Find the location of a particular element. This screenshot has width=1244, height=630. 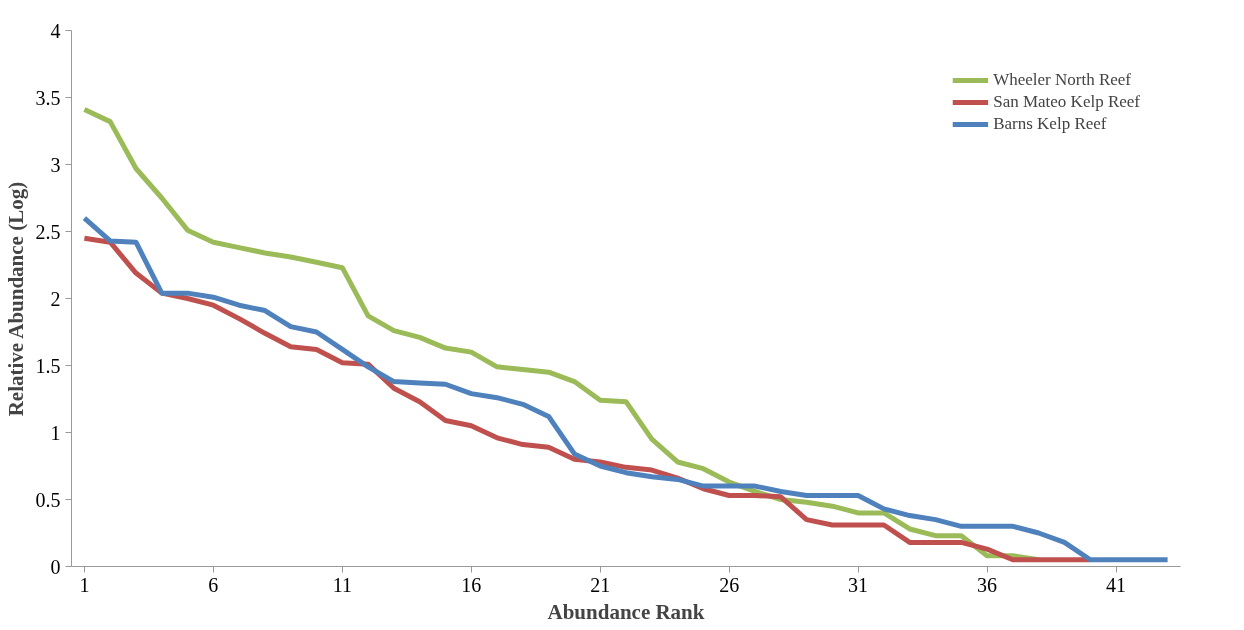

y-axis-title: Relative Abundance (Log) is located at coordinates (15, 299).